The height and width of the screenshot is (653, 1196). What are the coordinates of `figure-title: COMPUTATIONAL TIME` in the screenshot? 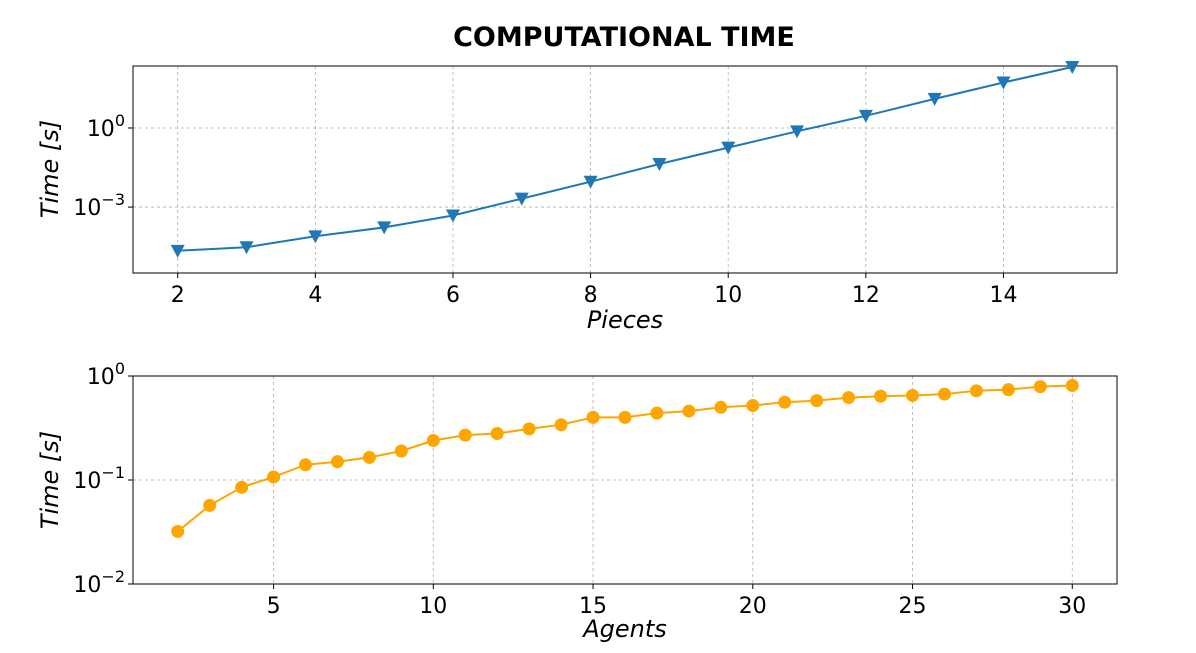 It's located at (624, 37).